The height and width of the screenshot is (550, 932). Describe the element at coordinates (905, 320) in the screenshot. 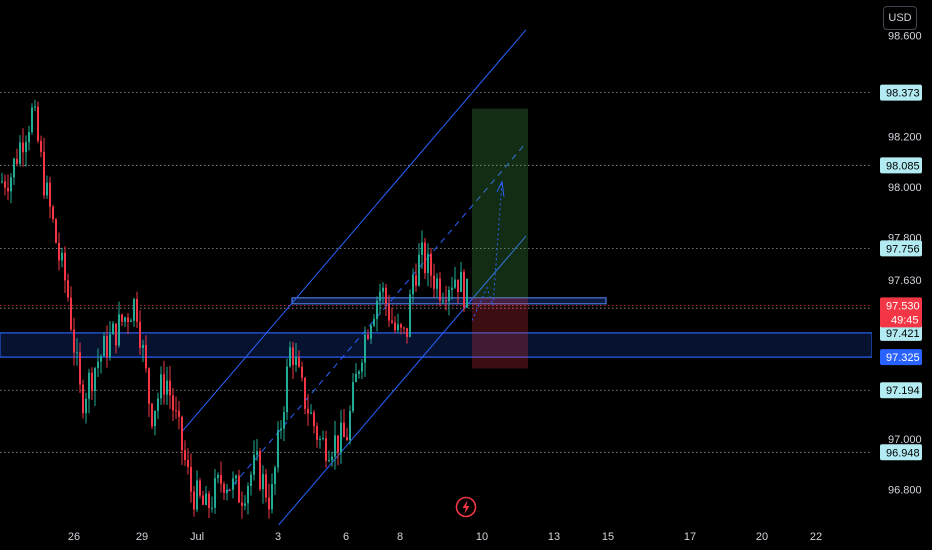

I see `countdown-label: 49:45` at that location.